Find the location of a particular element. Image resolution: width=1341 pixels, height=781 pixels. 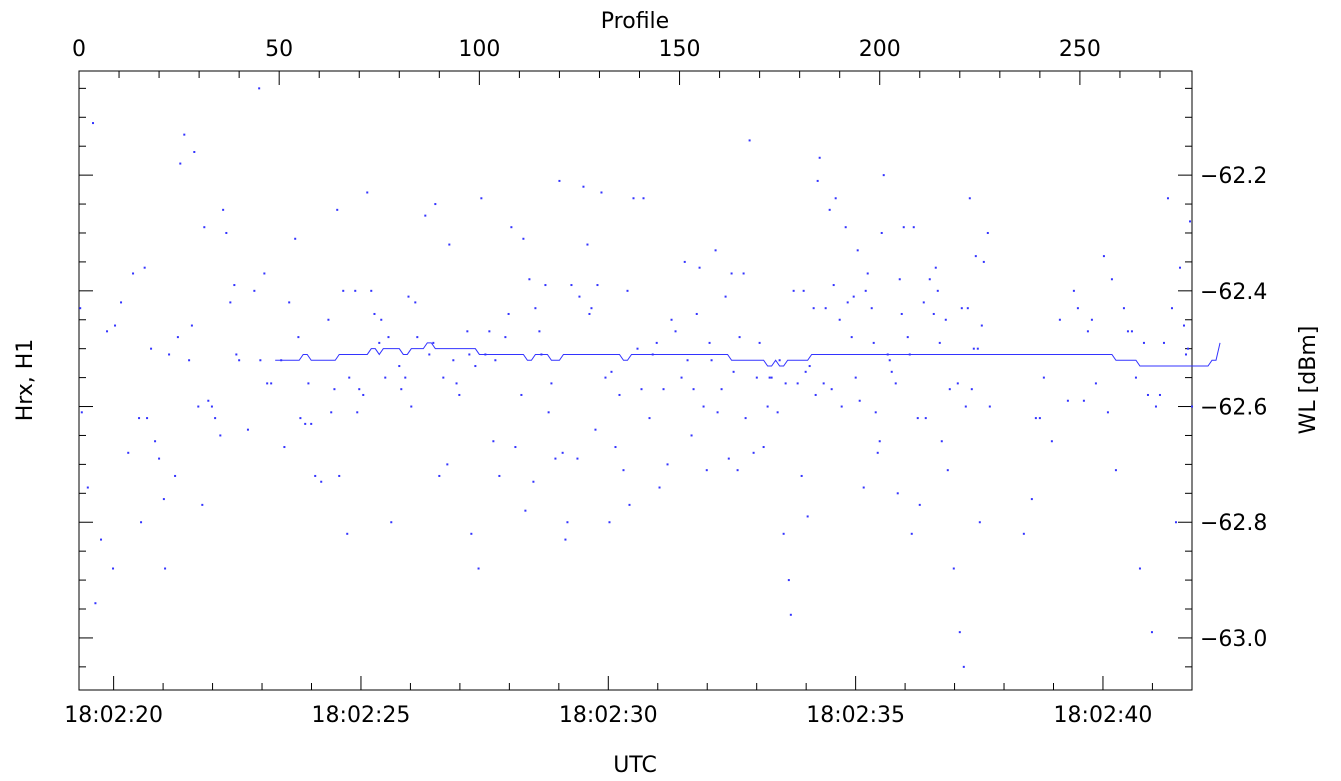

right-tick-label: −63.0 is located at coordinates (1233, 639).